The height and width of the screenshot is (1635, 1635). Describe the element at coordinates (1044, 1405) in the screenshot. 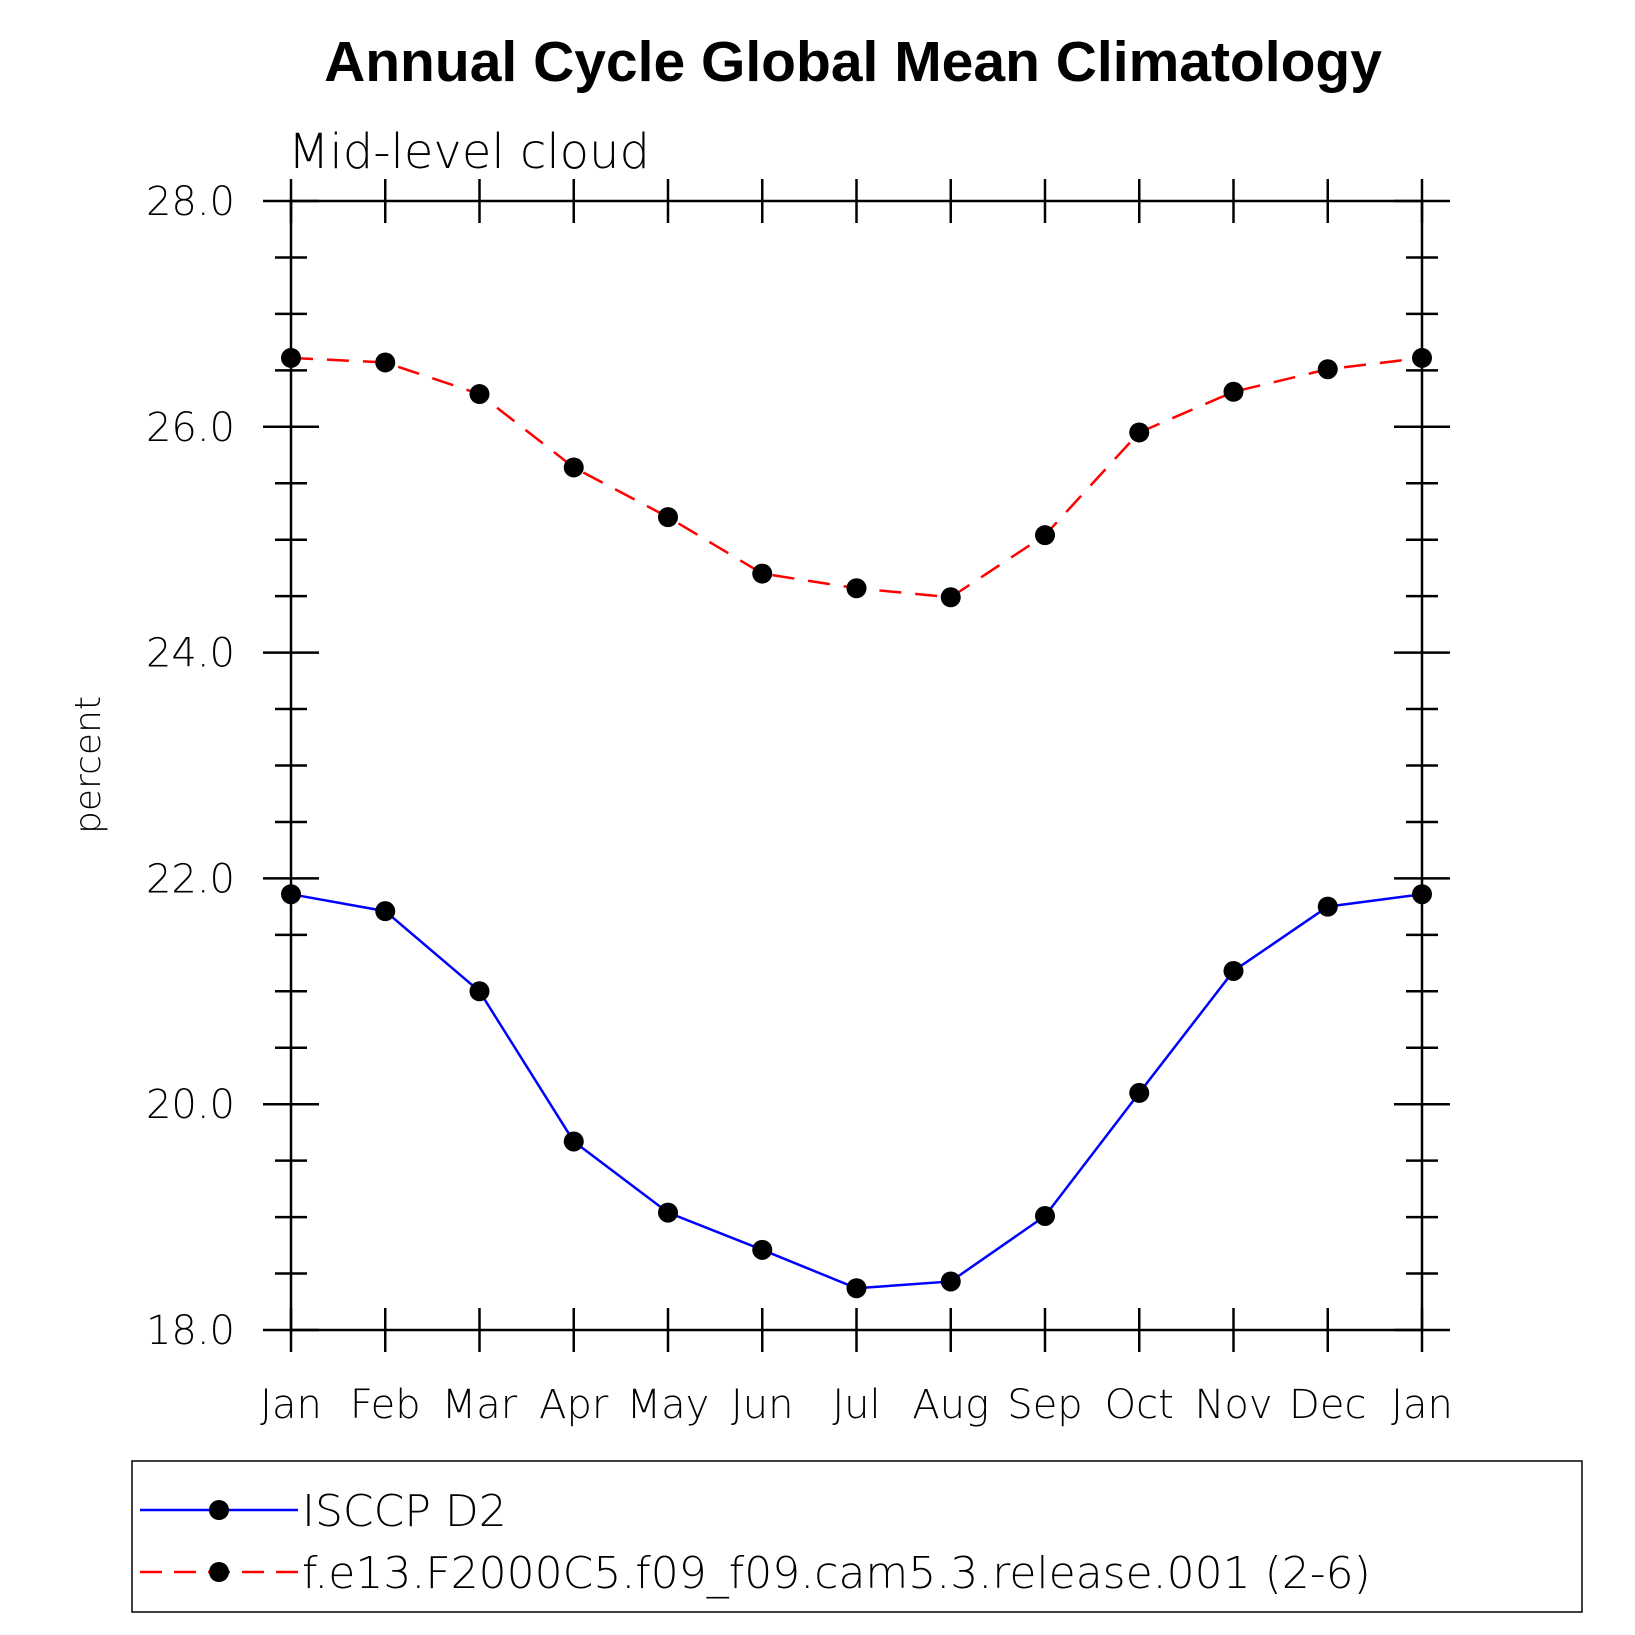

I see `x-tick-label: Sep` at that location.